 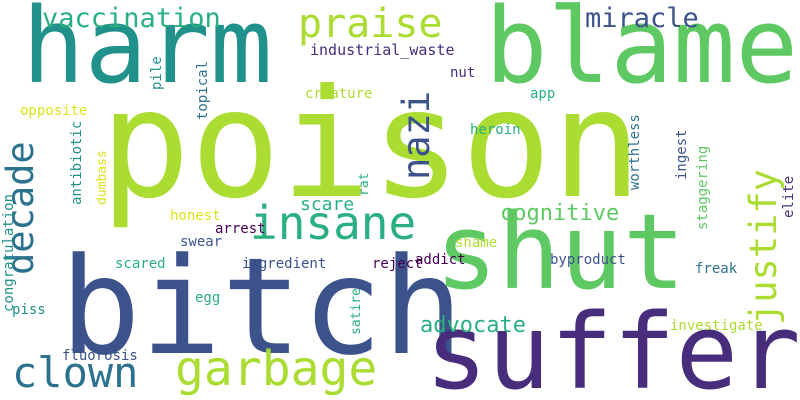 What do you see at coordinates (716, 269) in the screenshot?
I see `word-freak: freak` at bounding box center [716, 269].